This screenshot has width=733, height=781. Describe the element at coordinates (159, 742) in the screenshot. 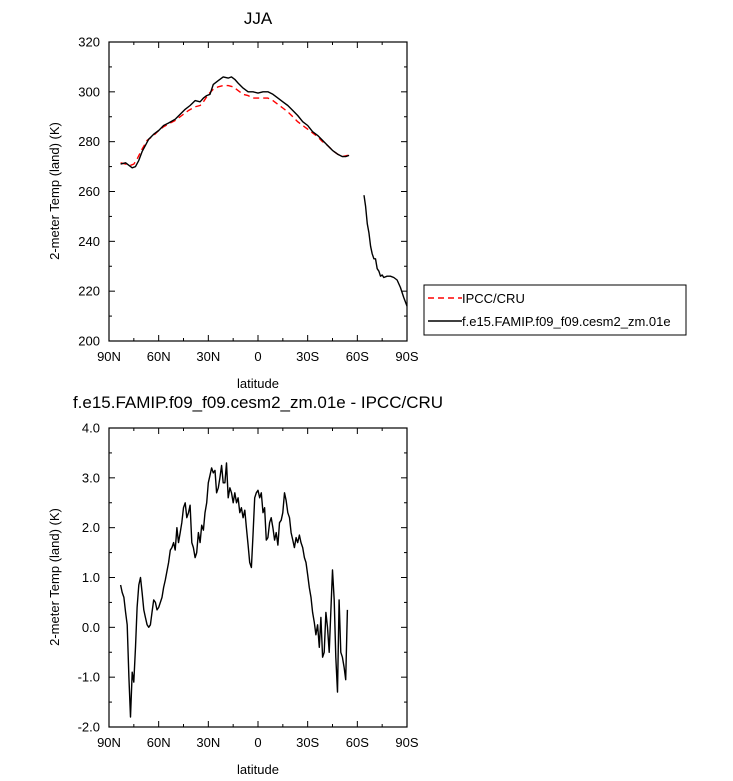

I see `bottom-chart-x-tick-label: 60N` at that location.